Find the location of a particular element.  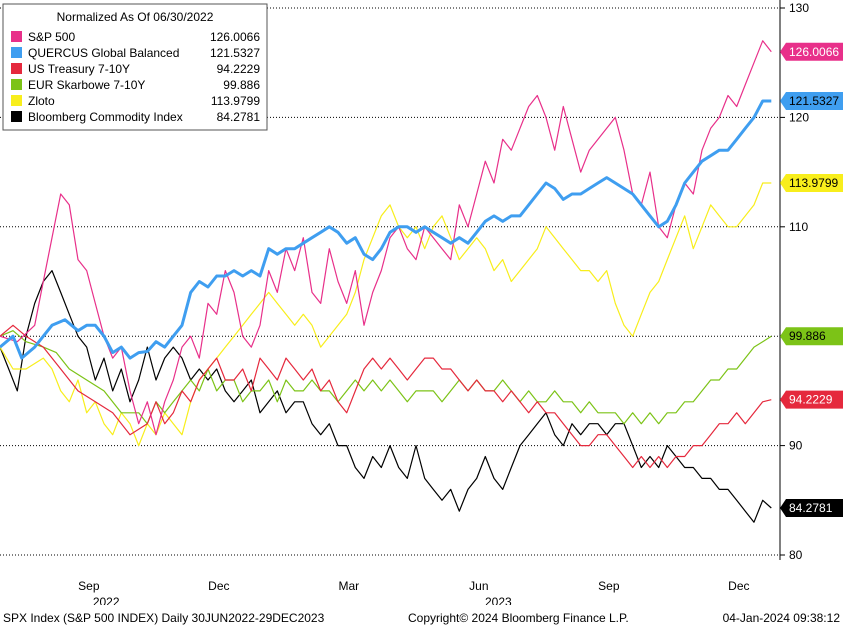

y-axis-ticks: 80 90 110 120 130 is located at coordinates (794, 281).